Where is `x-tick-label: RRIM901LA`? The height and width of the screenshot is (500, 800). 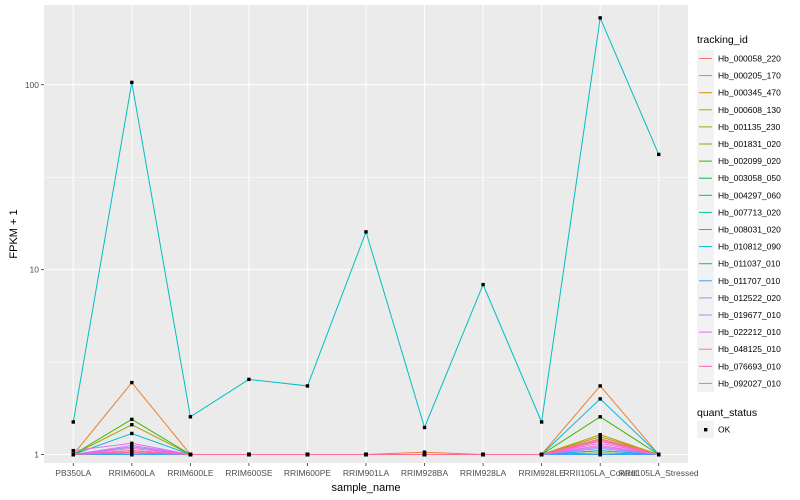 x-tick-label: RRIM901LA is located at coordinates (366, 473).